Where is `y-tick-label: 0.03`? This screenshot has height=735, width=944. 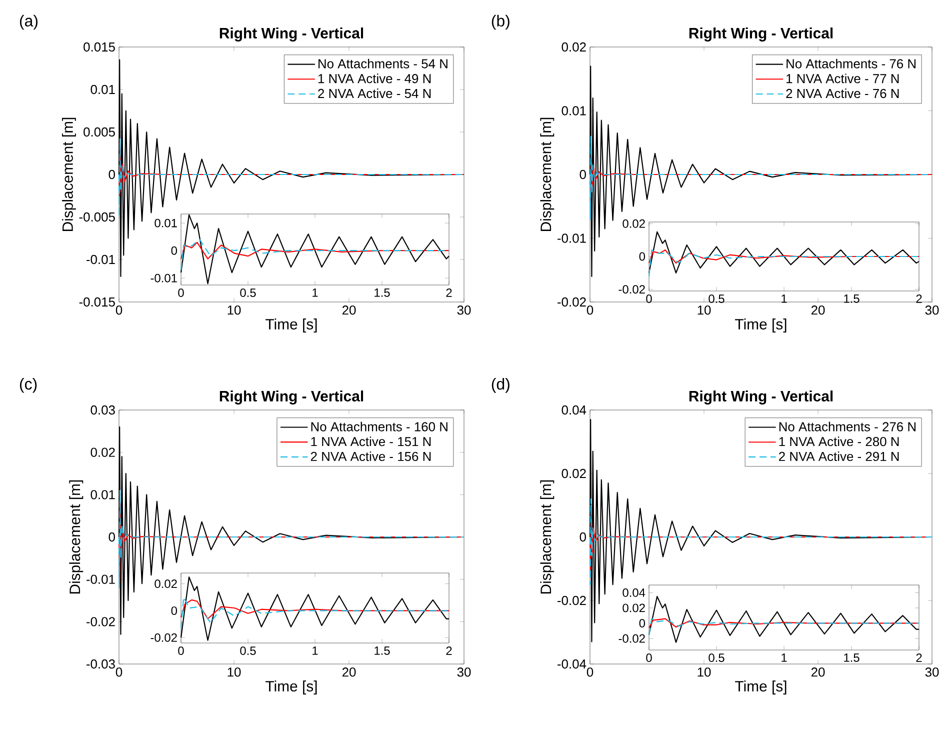
y-tick-label: 0.03 is located at coordinates (102, 410).